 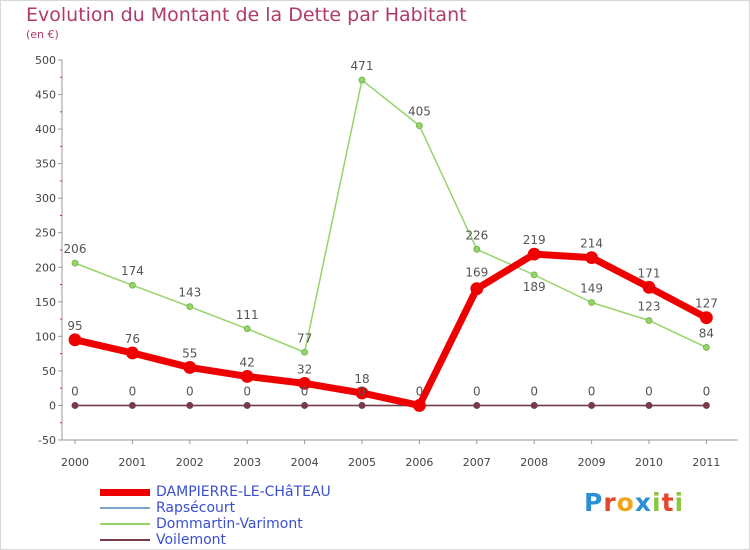 What do you see at coordinates (125, 508) in the screenshot?
I see `legend-swatch-rapsecourt` at bounding box center [125, 508].